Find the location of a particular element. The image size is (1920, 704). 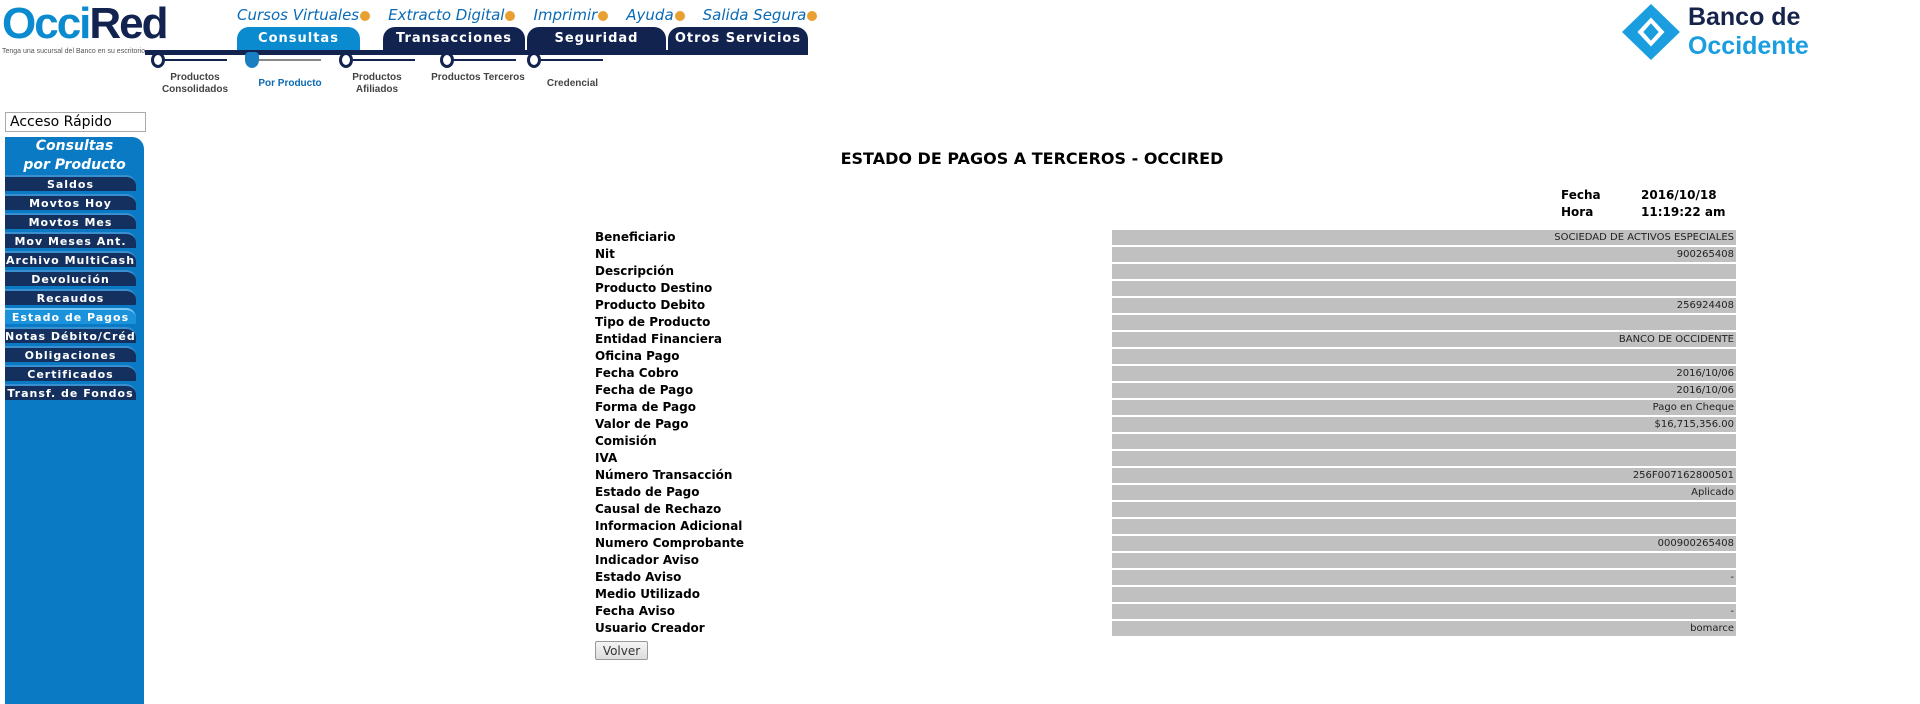

link-label: Cursos Virtuales is located at coordinates (298, 15).